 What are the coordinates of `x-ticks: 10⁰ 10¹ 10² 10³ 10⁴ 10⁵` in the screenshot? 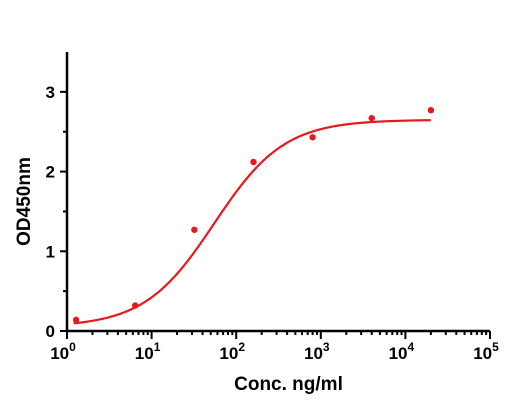 It's located at (274, 347).